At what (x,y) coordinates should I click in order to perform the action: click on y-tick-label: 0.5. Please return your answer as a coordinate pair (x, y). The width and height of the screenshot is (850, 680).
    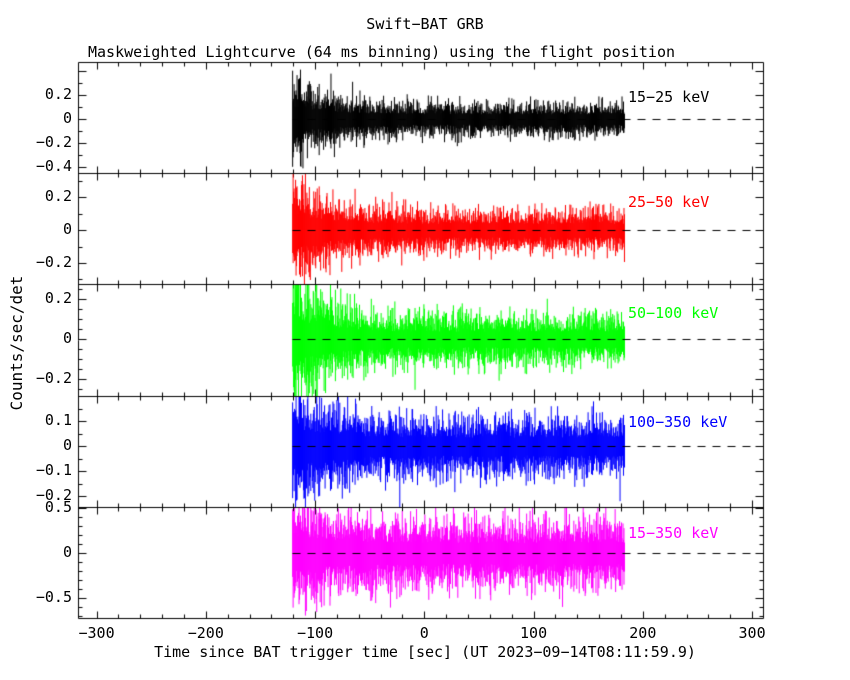
    Looking at the image, I should click on (58, 506).